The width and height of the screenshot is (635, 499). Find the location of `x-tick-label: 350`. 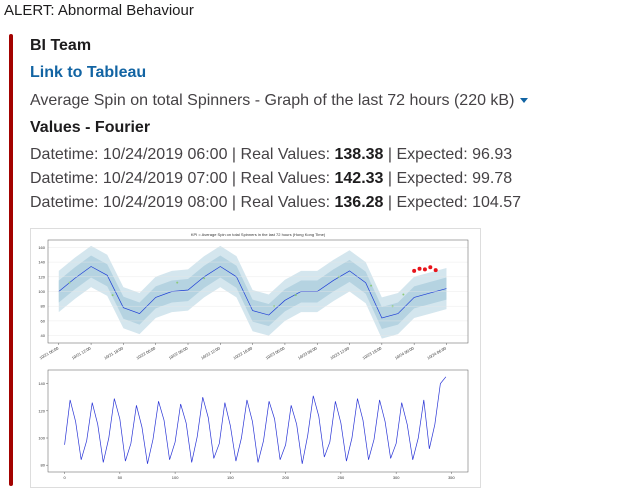

x-tick-label: 350 is located at coordinates (451, 477).